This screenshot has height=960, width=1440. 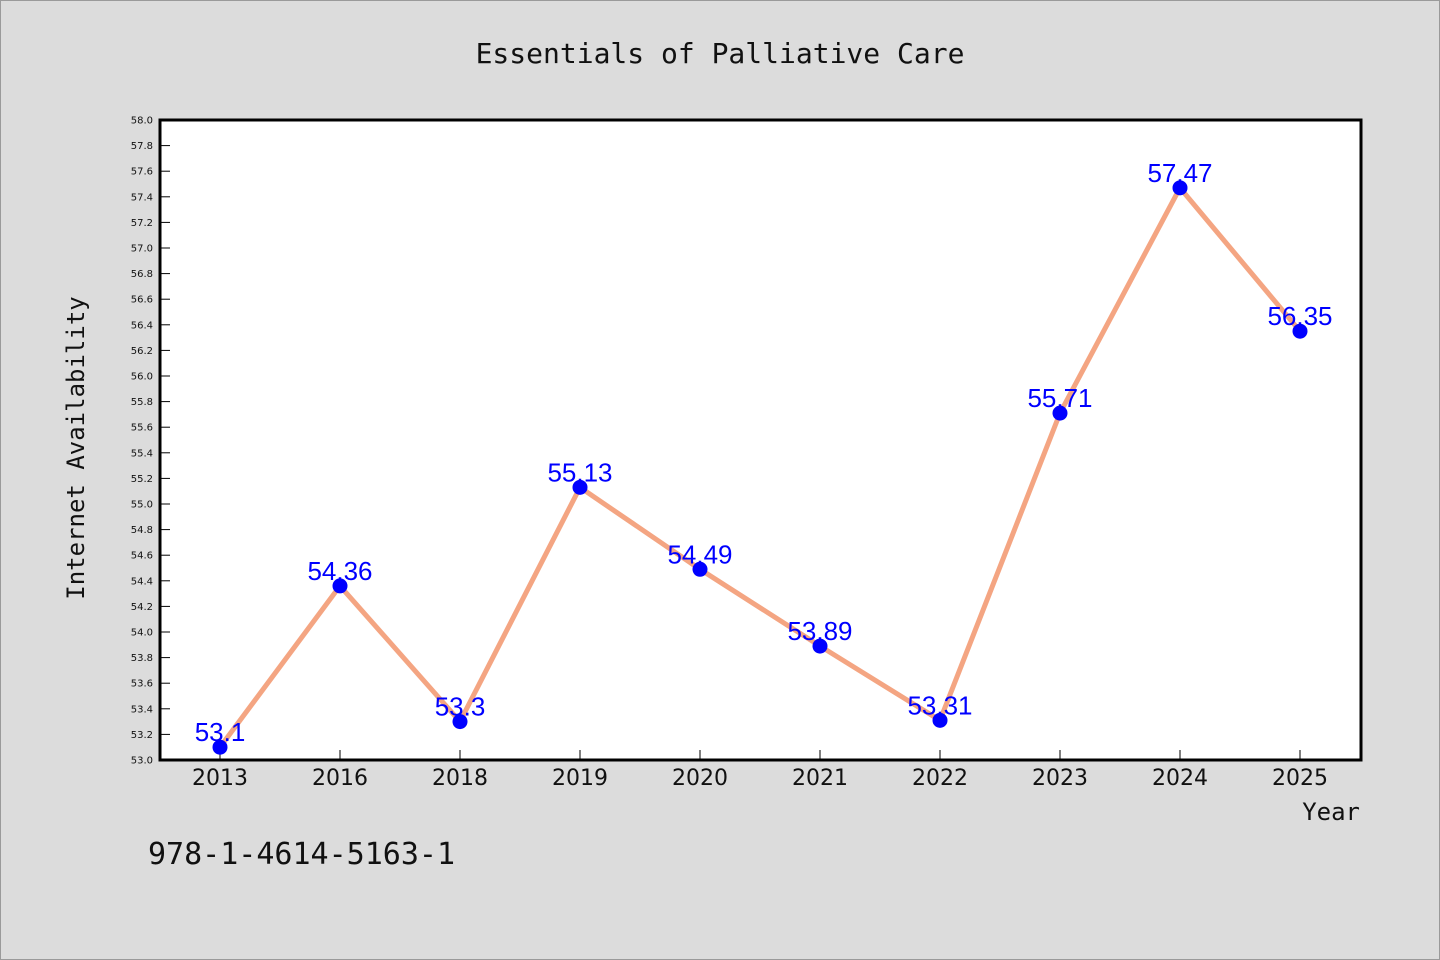 What do you see at coordinates (142, 556) in the screenshot?
I see `y-tick-label: 54.6` at bounding box center [142, 556].